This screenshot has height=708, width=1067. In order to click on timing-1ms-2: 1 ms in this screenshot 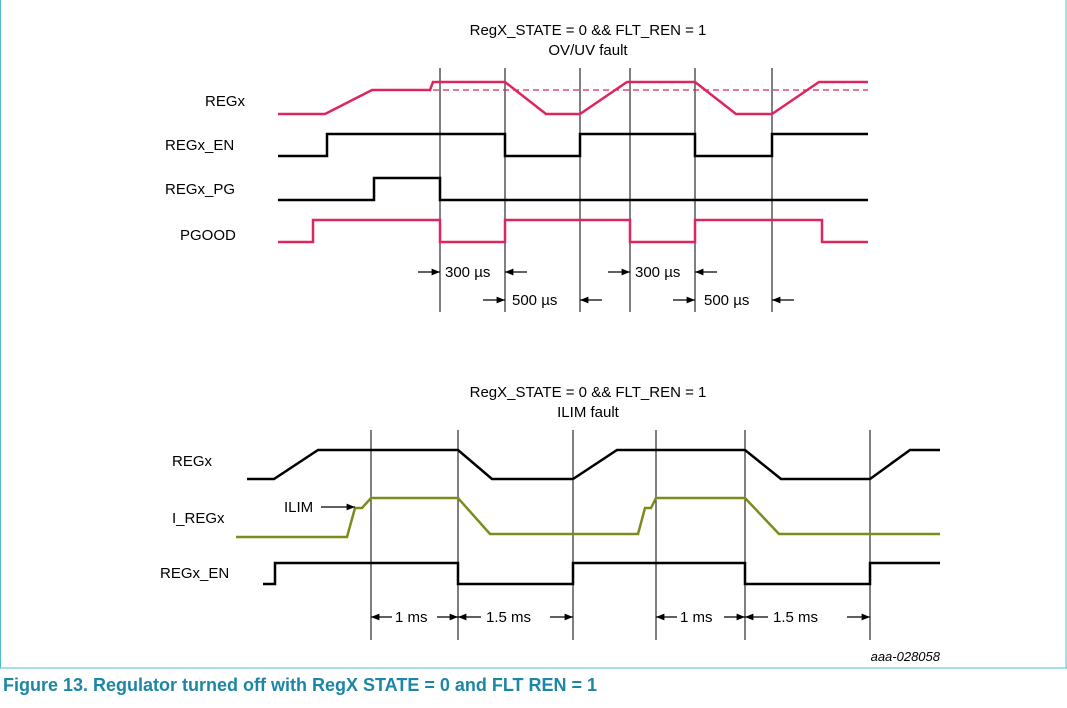, I will do `click(696, 617)`.